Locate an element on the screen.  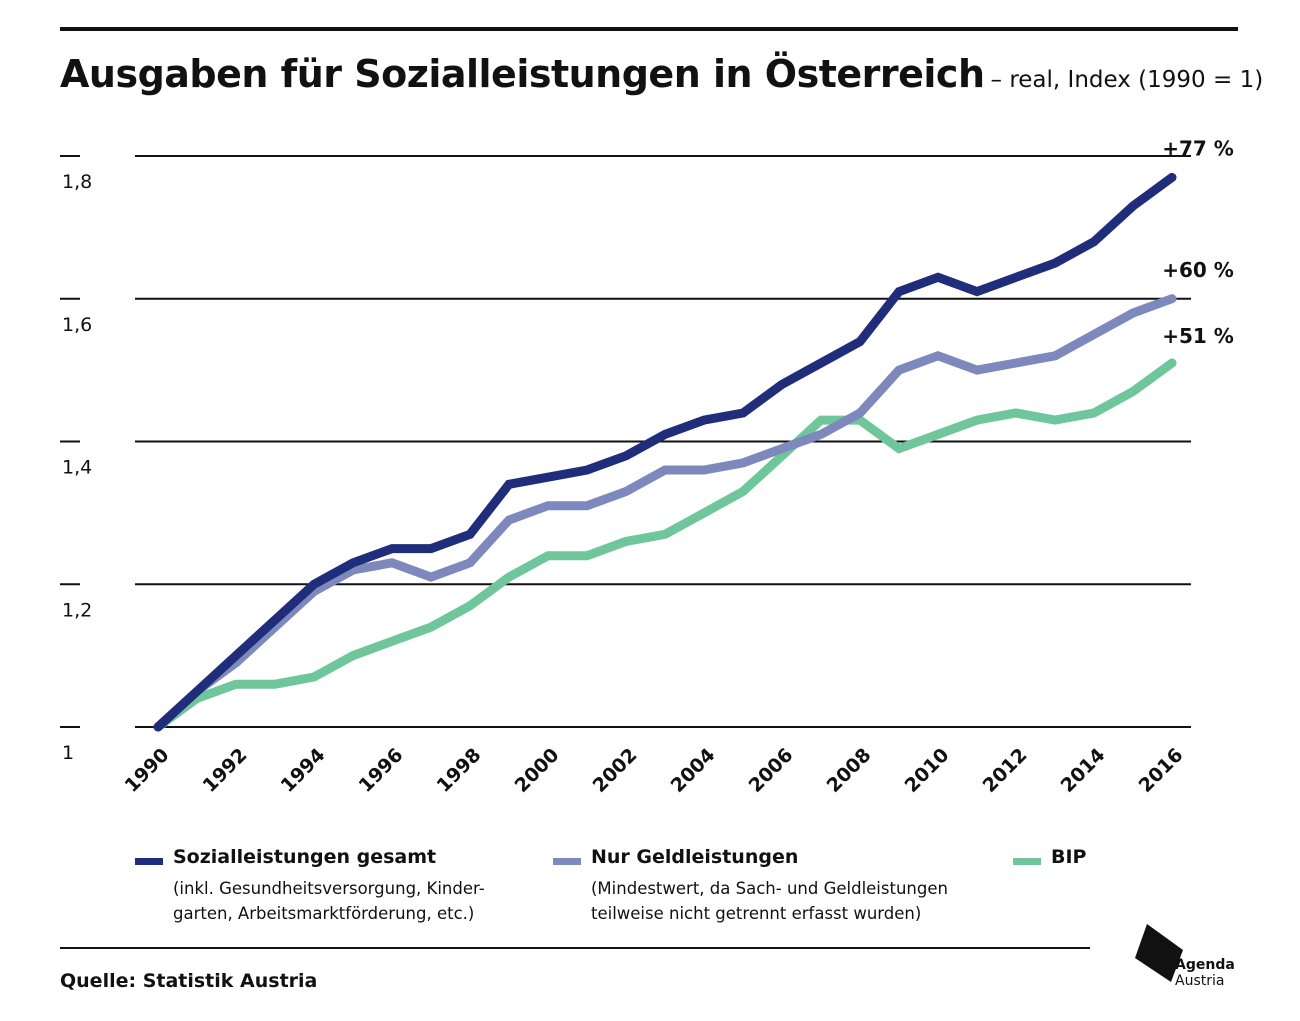
x-tick-label: 2004 is located at coordinates (693, 770).